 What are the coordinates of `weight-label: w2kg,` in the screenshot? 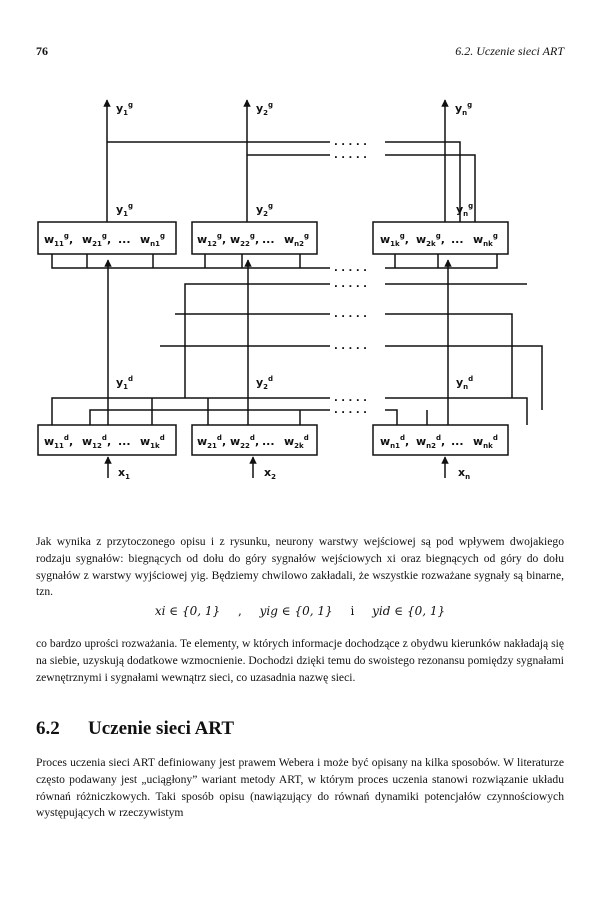 It's located at (430, 240).